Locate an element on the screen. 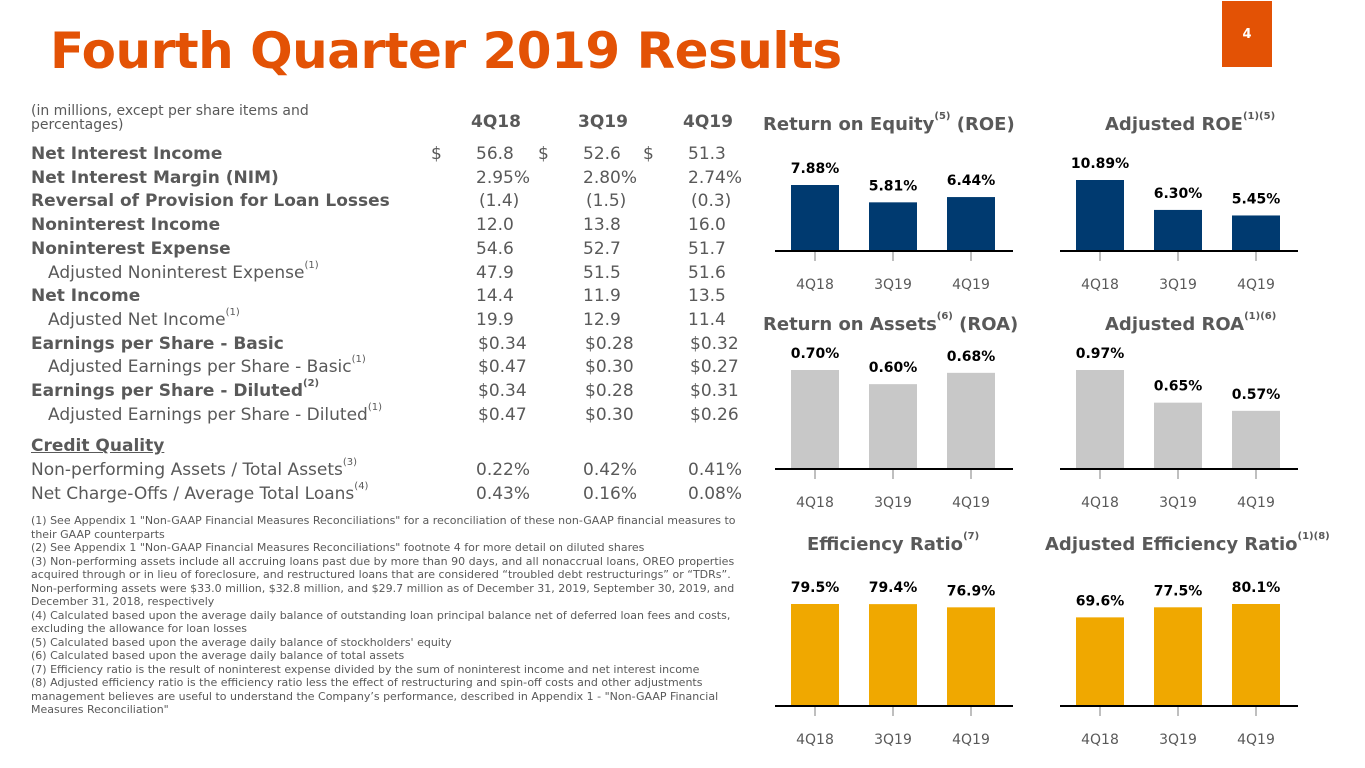 Image resolution: width=1365 pixels, height=768 pixels. data-label: 6.30% is located at coordinates (1178, 194).